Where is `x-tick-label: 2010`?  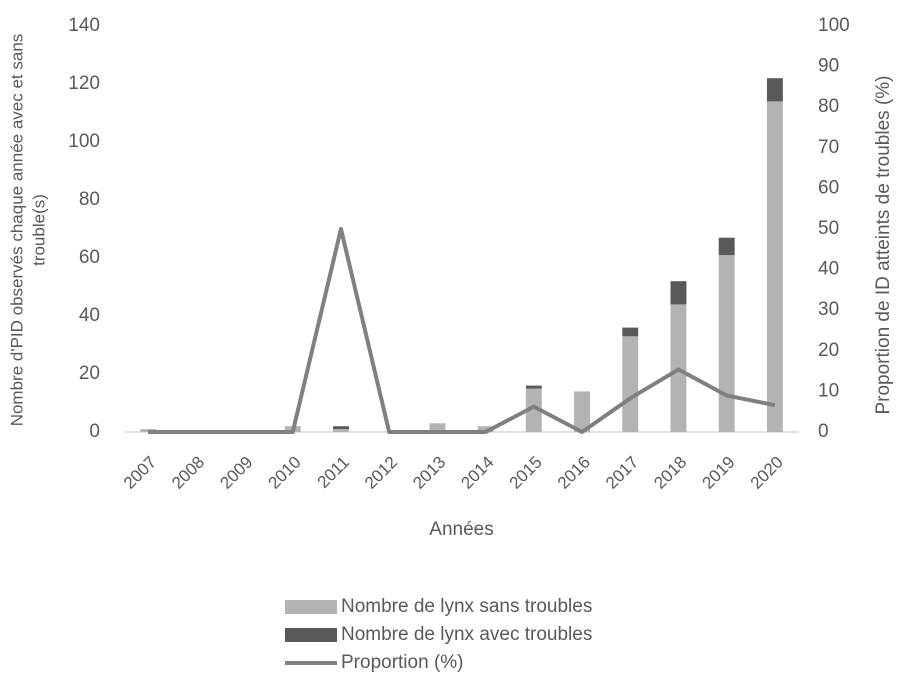 x-tick-label: 2010 is located at coordinates (285, 473).